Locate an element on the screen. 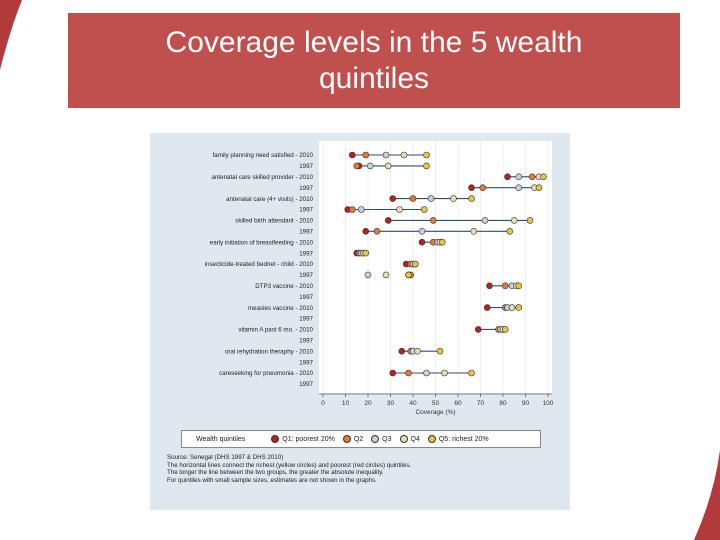 The image size is (720, 540). x-tick-label: 60 is located at coordinates (458, 403).